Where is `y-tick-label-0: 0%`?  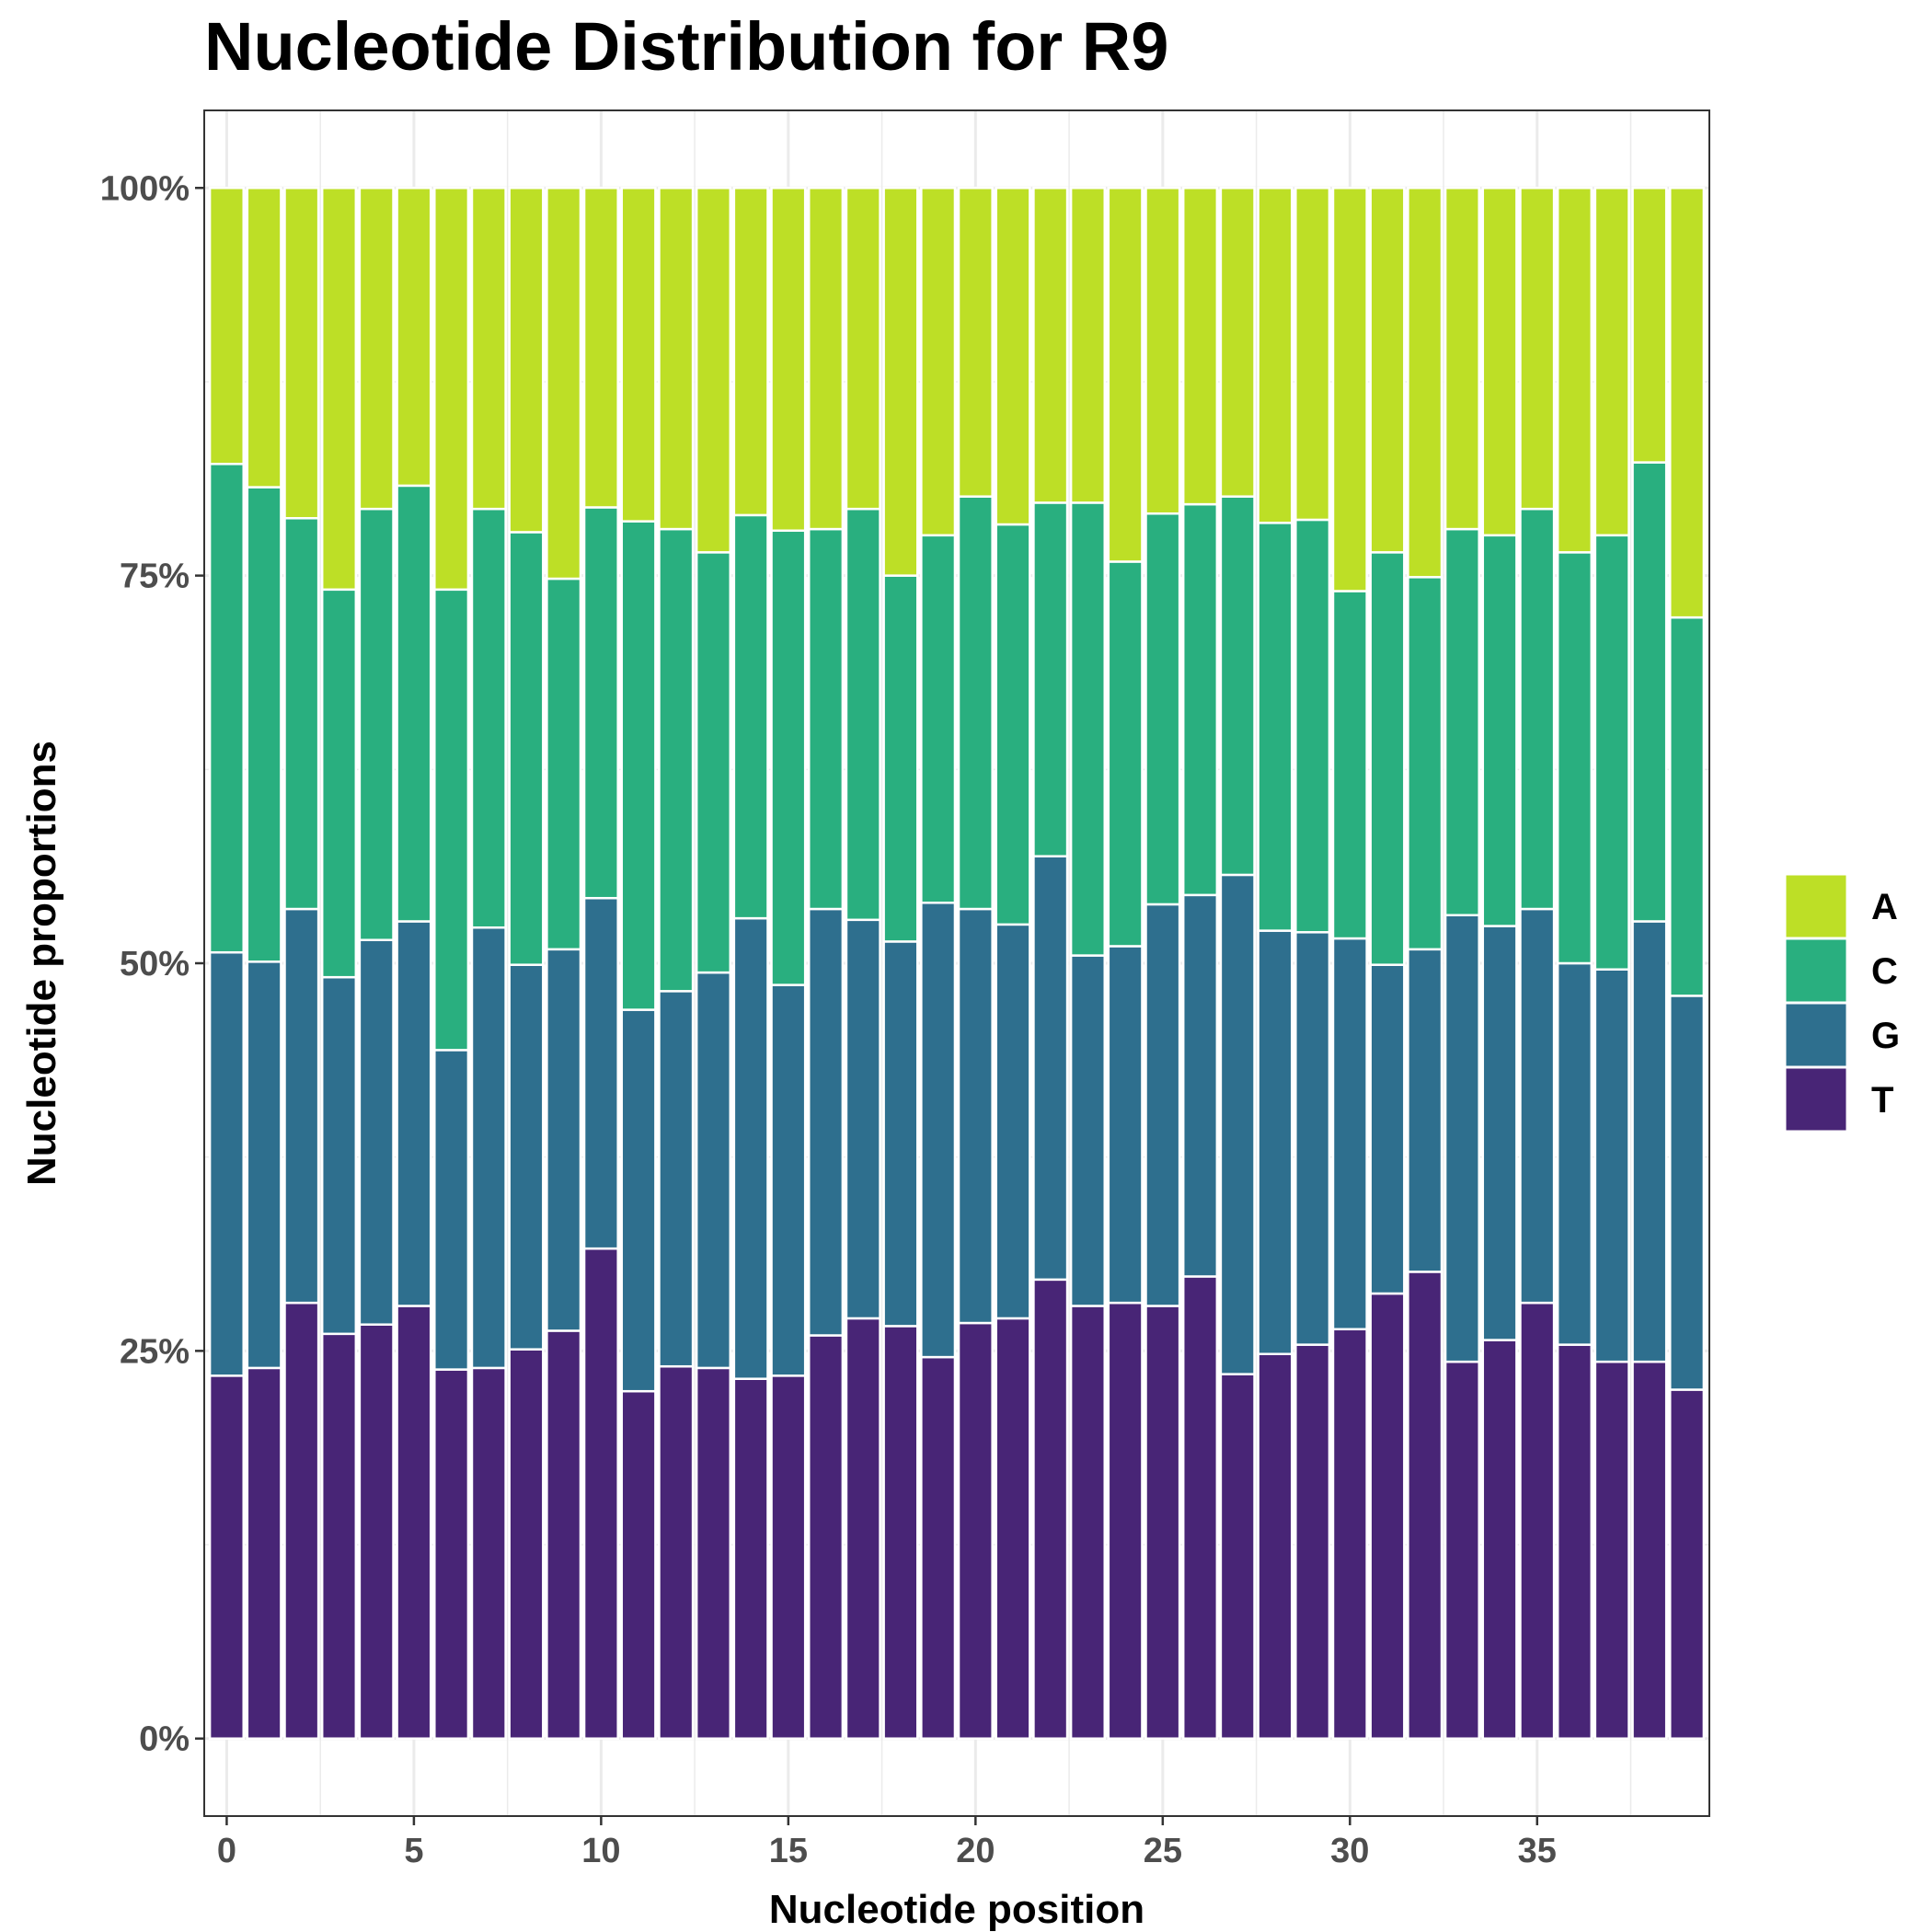
y-tick-label-0: 0% is located at coordinates (164, 1739).